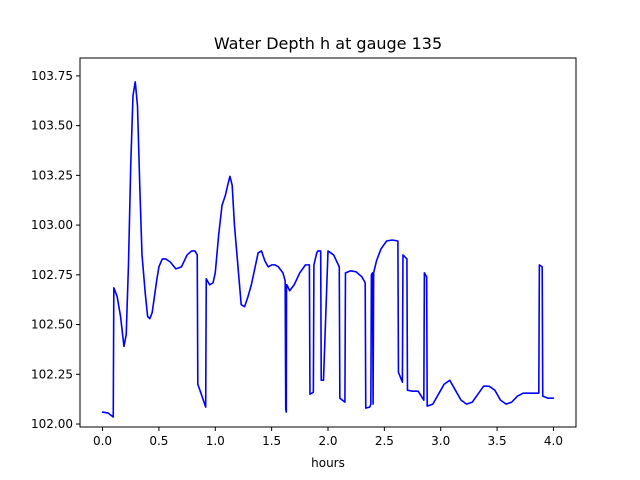 The image size is (640, 480). I want to click on y-tick-label: 103.00, so click(52, 225).